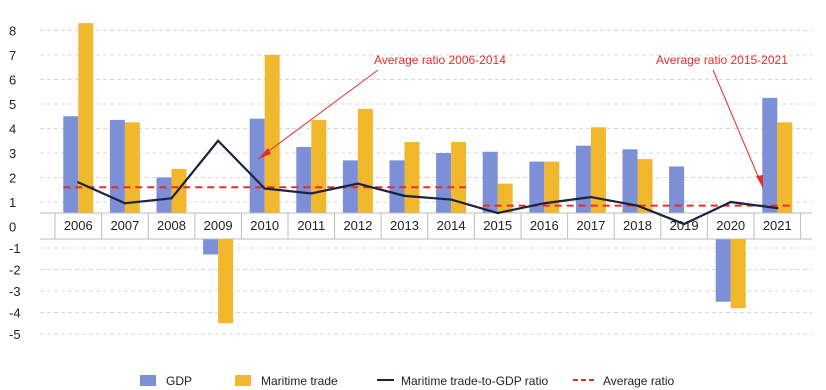 Image resolution: width=826 pixels, height=390 pixels. Describe the element at coordinates (590, 225) in the screenshot. I see `x-tick-2017: 2017` at that location.